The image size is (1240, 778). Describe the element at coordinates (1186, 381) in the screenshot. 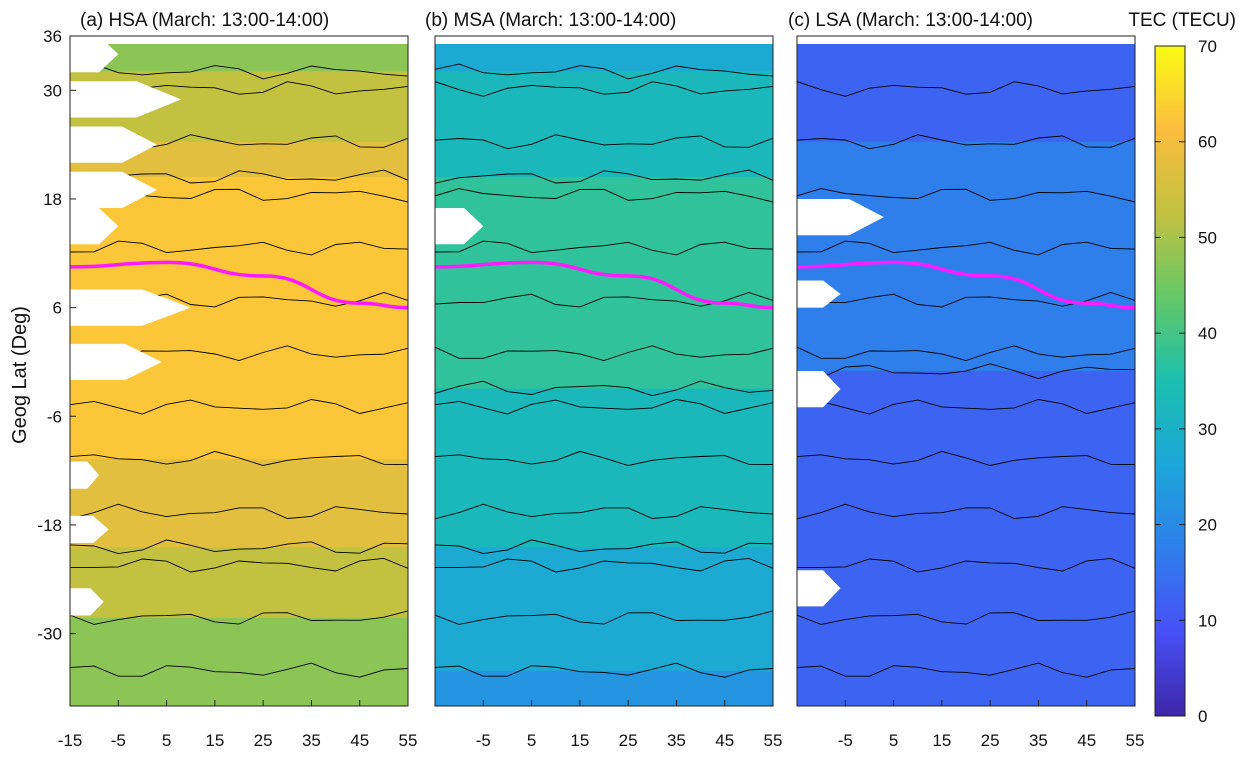

I see `colorbar-ticks: 0 10 20 30 40 50 60 70` at that location.